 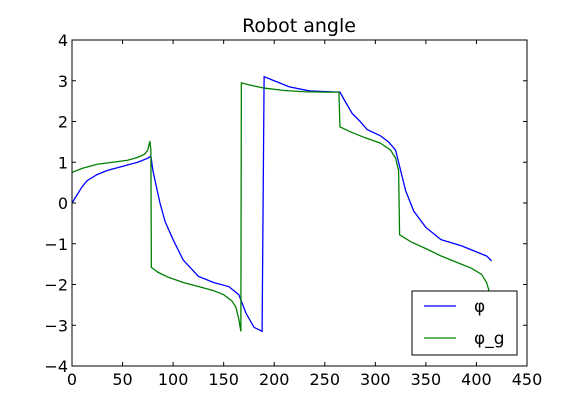 I want to click on legend: φ φ_g, so click(x=464, y=323).